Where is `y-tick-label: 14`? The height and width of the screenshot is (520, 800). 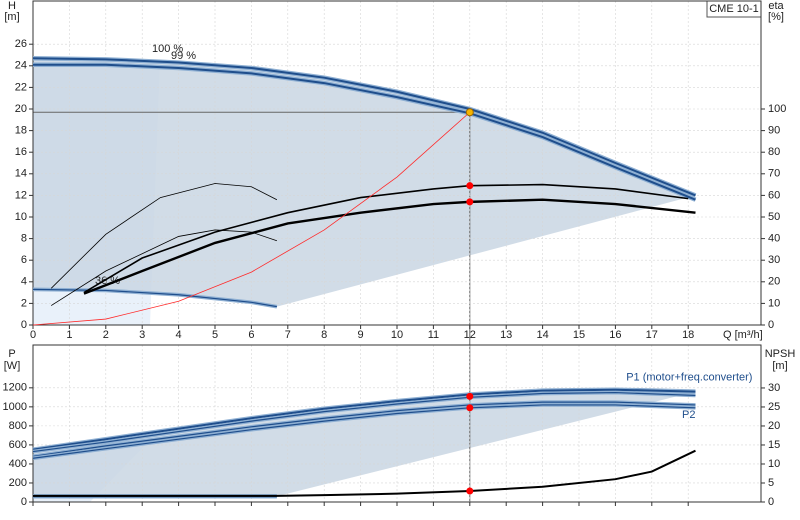
y-tick-label: 14 is located at coordinates (21, 174).